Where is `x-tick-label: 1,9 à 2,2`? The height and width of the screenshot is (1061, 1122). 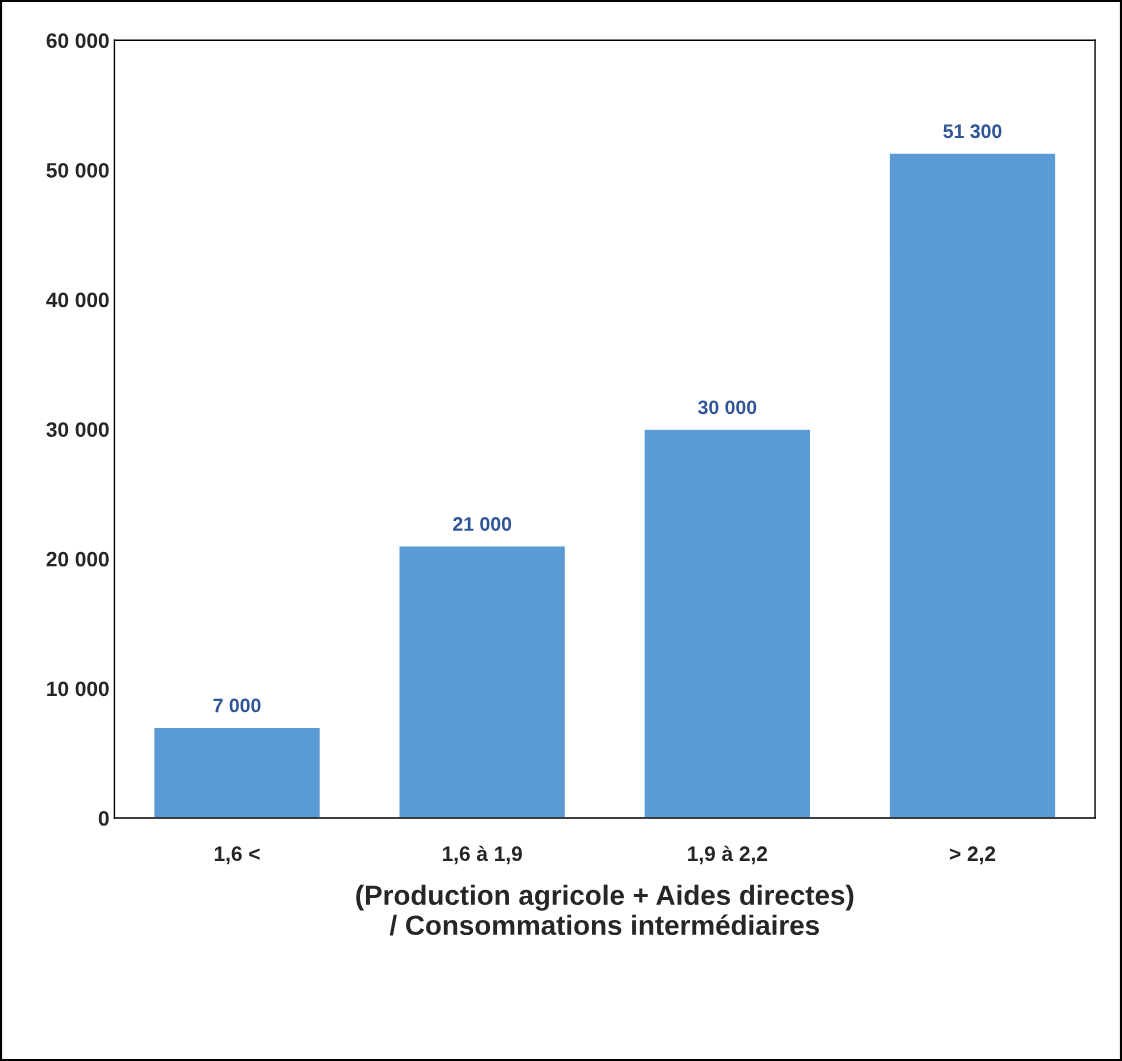 x-tick-label: 1,9 à 2,2 is located at coordinates (728, 855).